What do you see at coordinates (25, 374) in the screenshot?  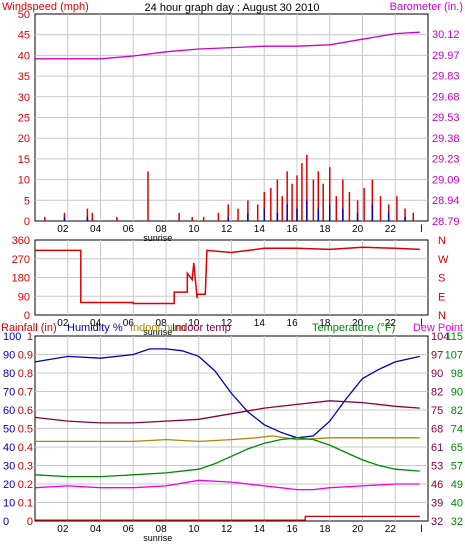 I see `rain-tick-label: 0.8` at bounding box center [25, 374].